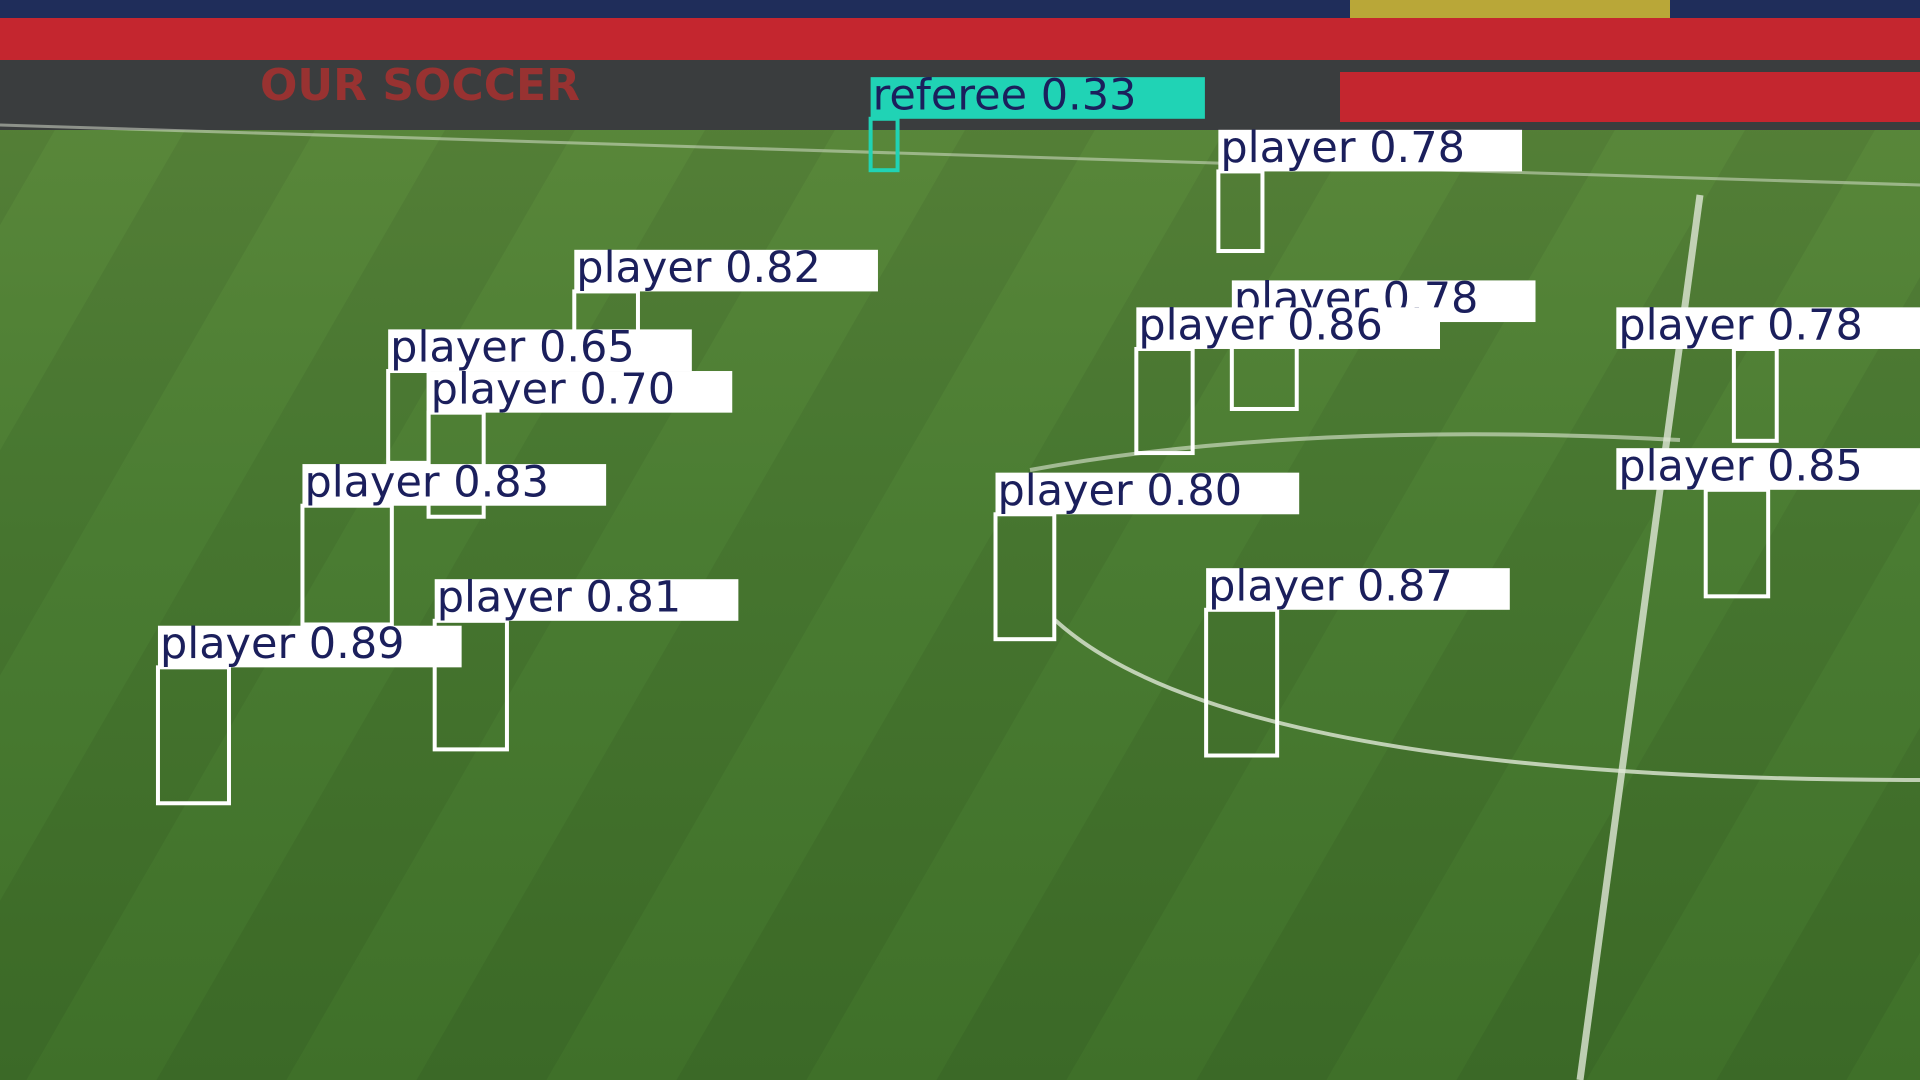 The height and width of the screenshot is (1080, 1920). I want to click on detection-label: player 0.83, so click(426, 482).